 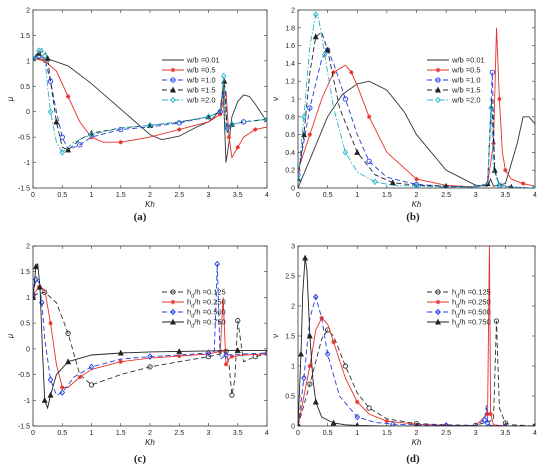 I want to click on y-tick-label: -1.5, so click(x=24, y=427).